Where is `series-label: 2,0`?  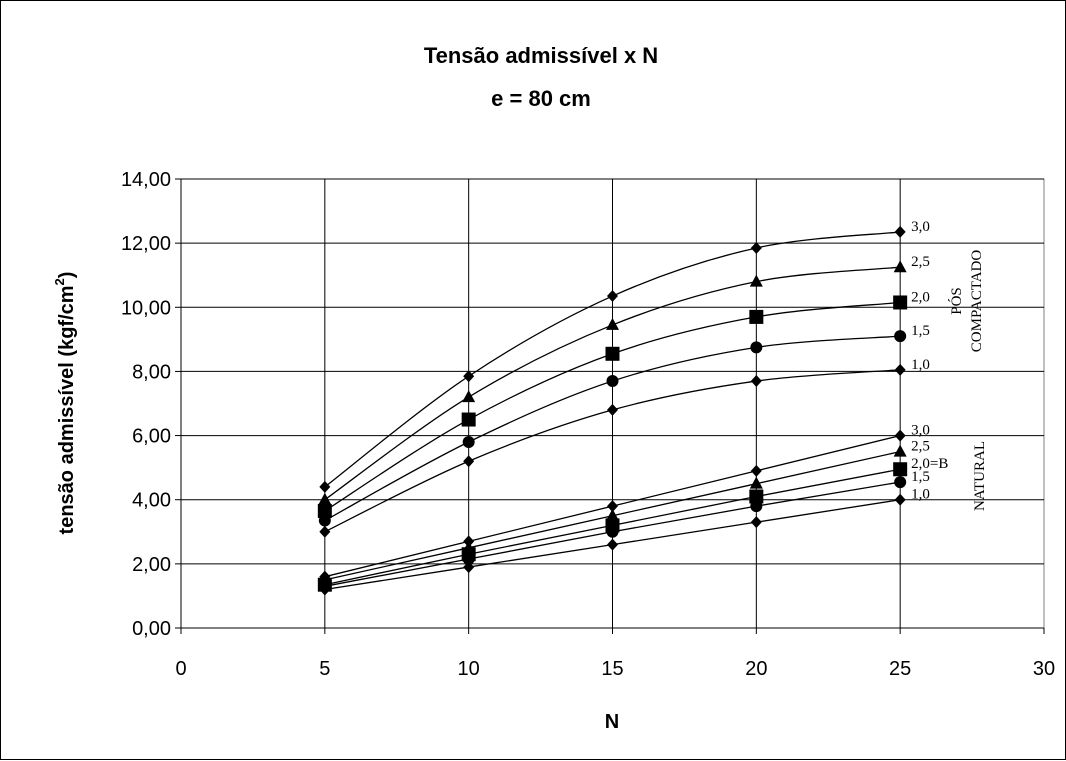
series-label: 2,0 is located at coordinates (920, 297).